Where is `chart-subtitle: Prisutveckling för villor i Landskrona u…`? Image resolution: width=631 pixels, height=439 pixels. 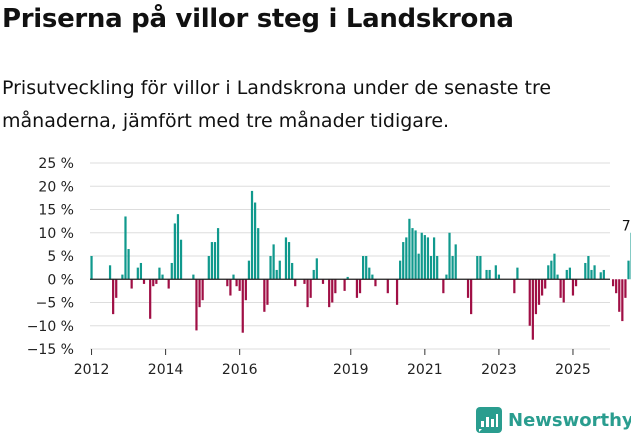 chart-subtitle: Prisutveckling för villor i Landskrona u… is located at coordinates (277, 104).